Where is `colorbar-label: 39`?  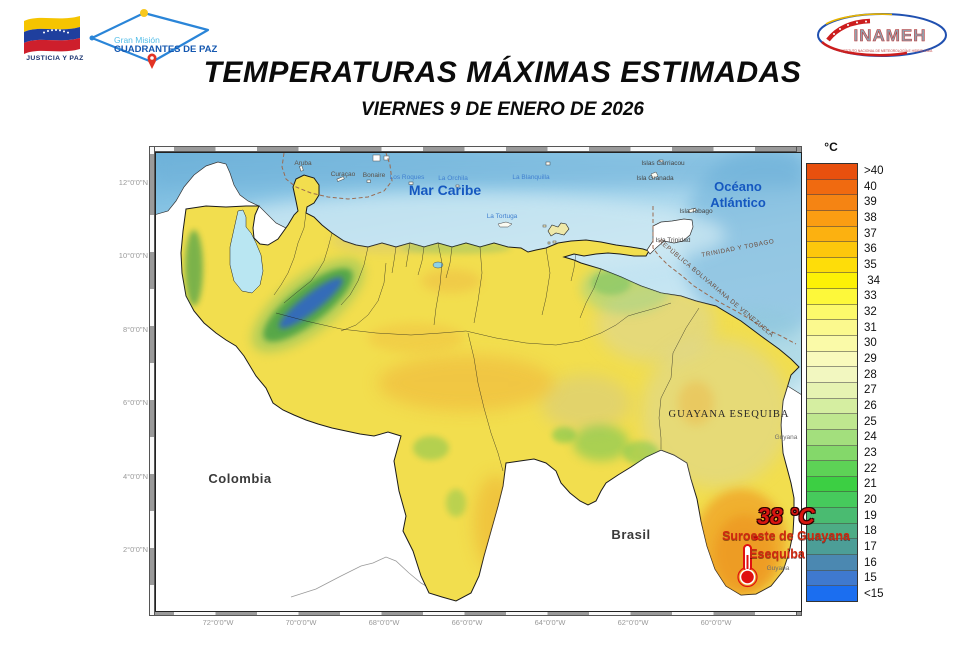 colorbar-label: 39 is located at coordinates (870, 202).